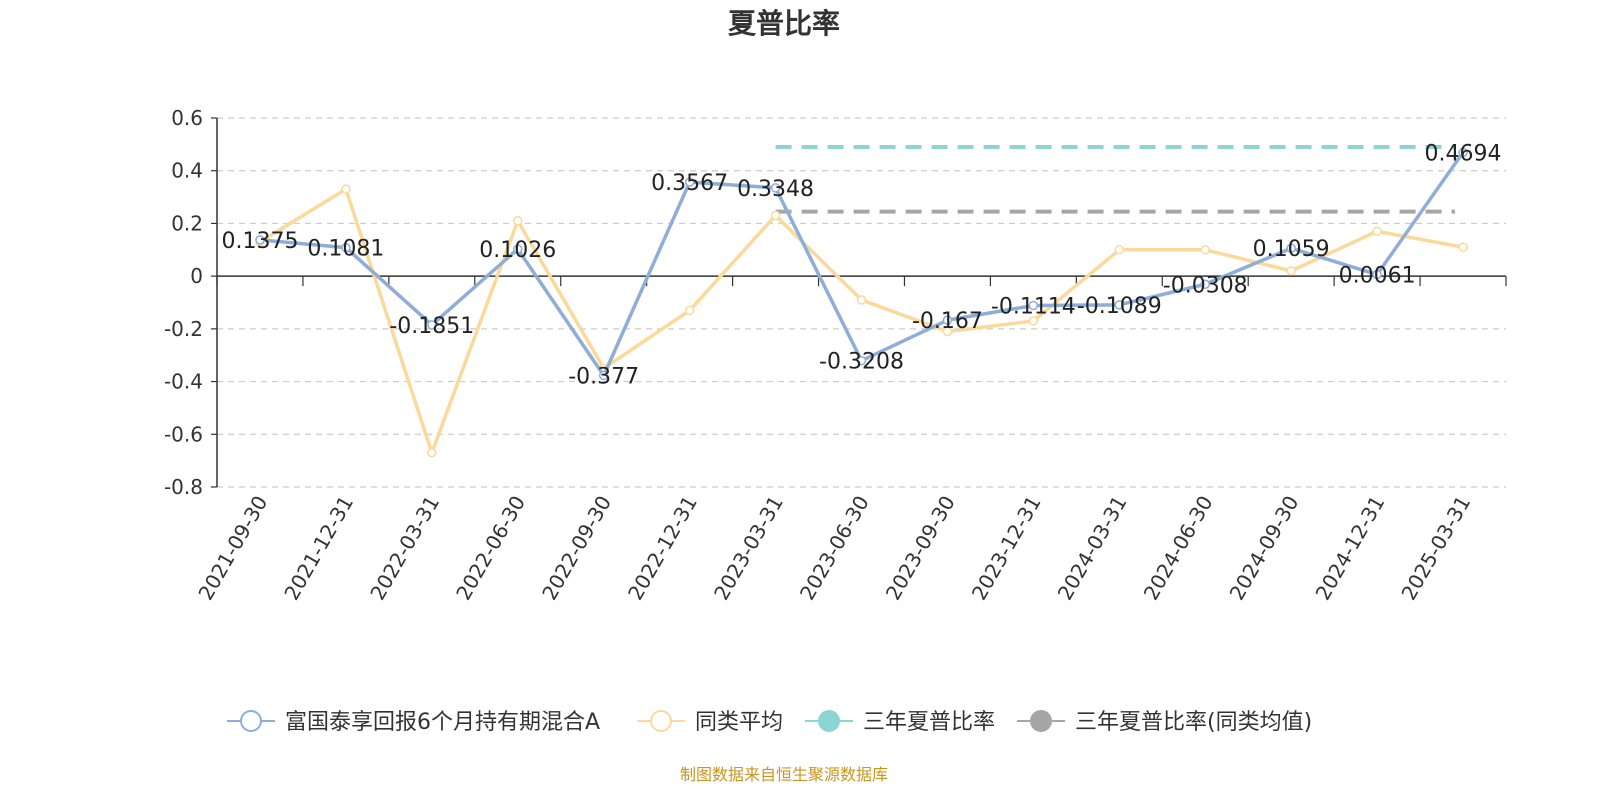 This screenshot has width=1600, height=800. I want to click on data-label: 0.3348, so click(775, 189).